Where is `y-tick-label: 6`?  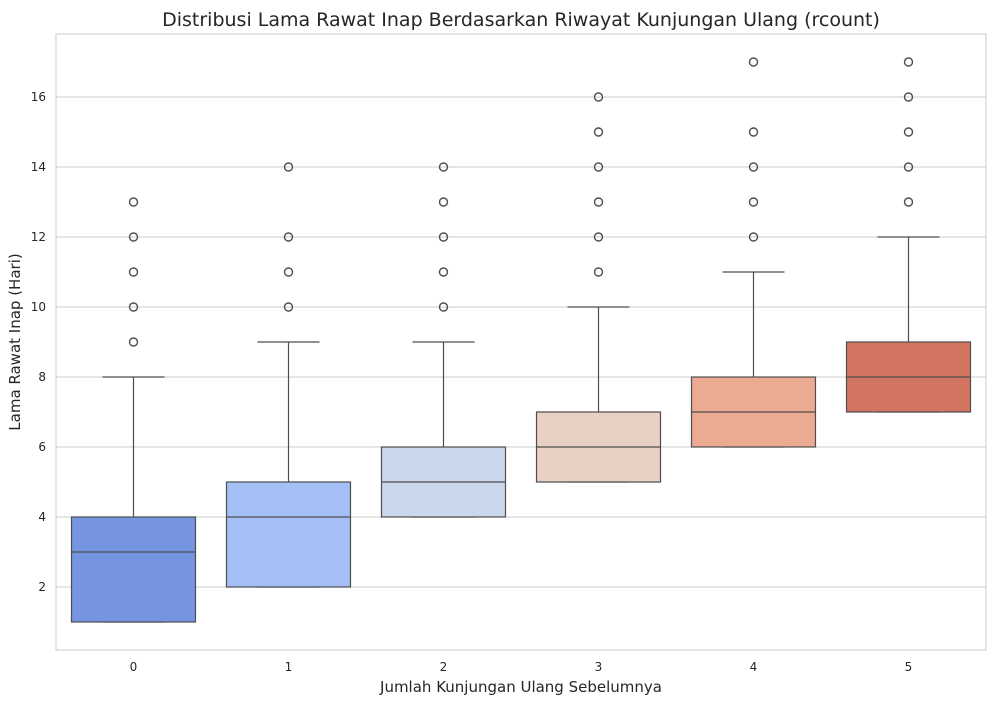
y-tick-label: 6 is located at coordinates (42, 447).